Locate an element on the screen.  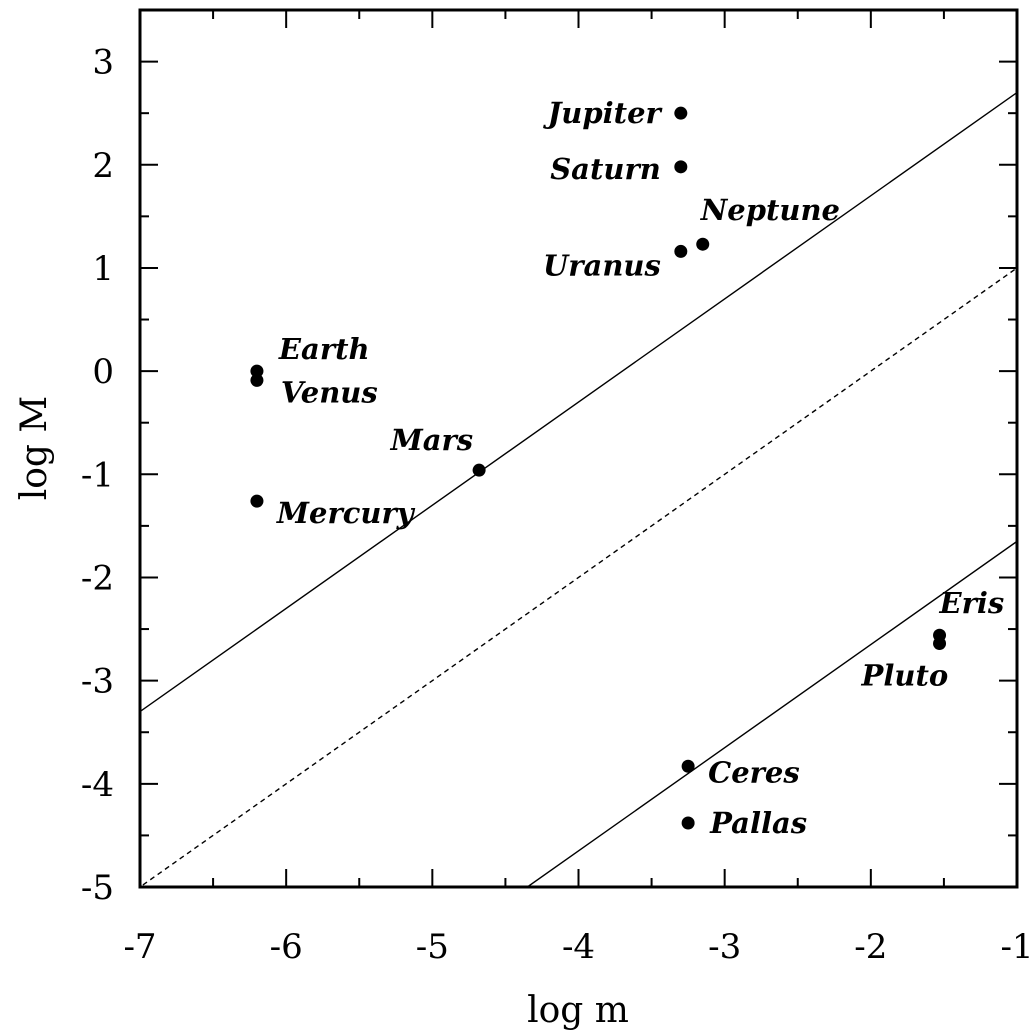
point-label-saturn: Saturn is located at coordinates (605, 169).